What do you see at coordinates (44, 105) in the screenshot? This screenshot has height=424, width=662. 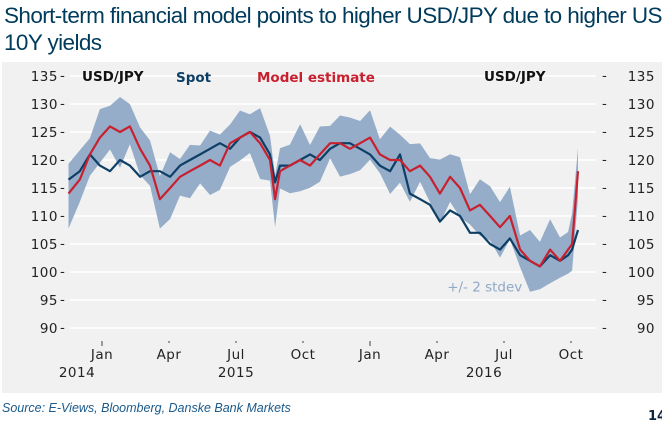 I see `y-tick-label-left: 130` at bounding box center [44, 105].